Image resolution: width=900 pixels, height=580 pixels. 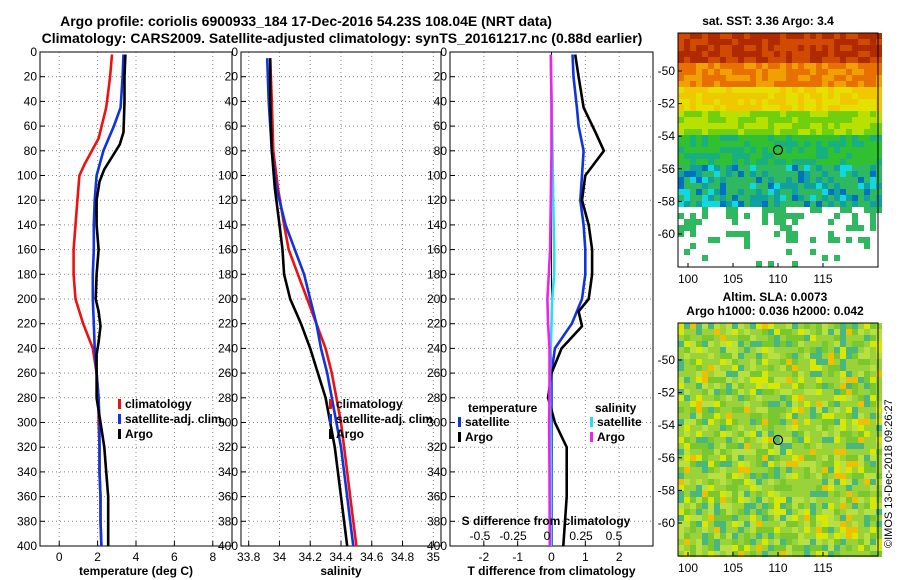 I want to click on map-y-tick-label: -58, so click(x=667, y=201).